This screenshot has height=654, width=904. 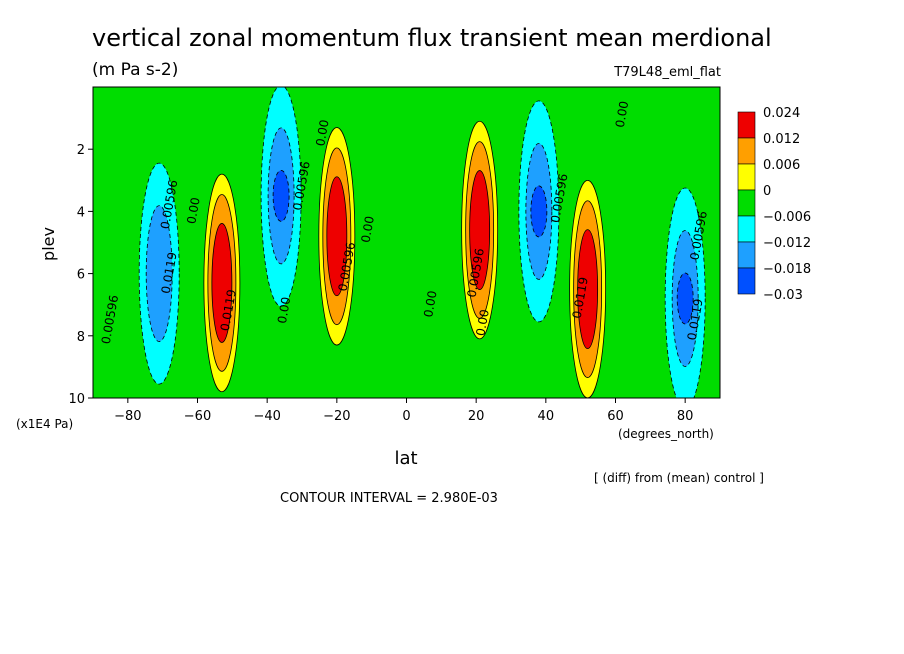 I want to click on y-tick-label-2: 6, so click(x=81, y=275).